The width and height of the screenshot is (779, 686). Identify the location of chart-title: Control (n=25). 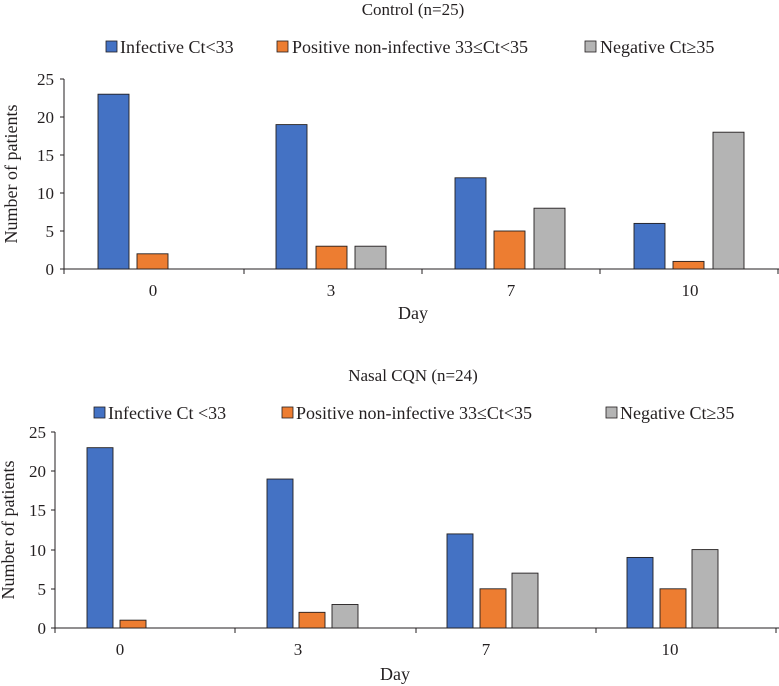
(413, 9).